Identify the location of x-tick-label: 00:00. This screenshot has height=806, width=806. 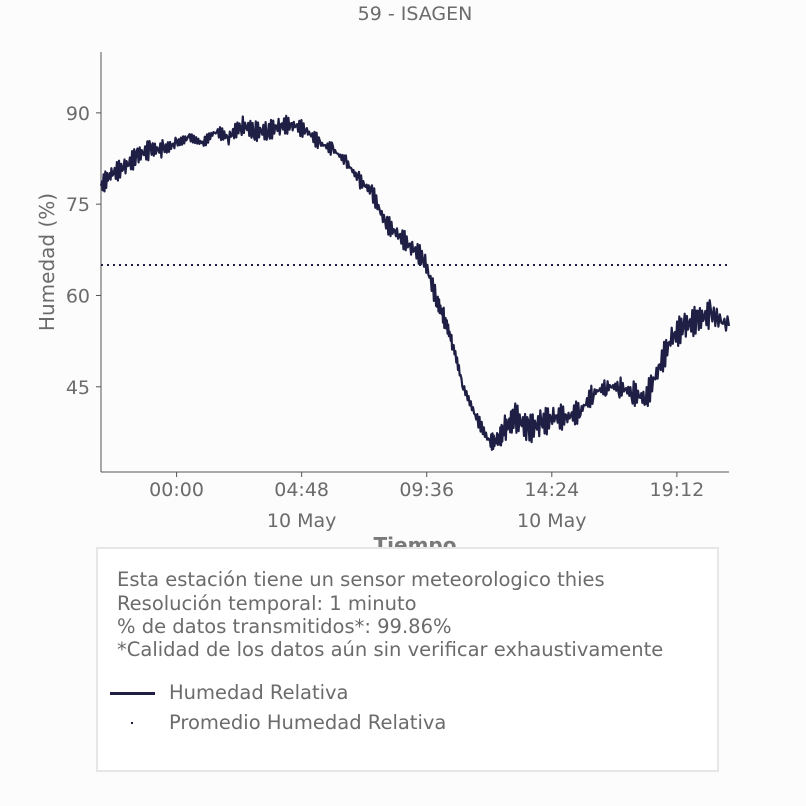
(176, 490).